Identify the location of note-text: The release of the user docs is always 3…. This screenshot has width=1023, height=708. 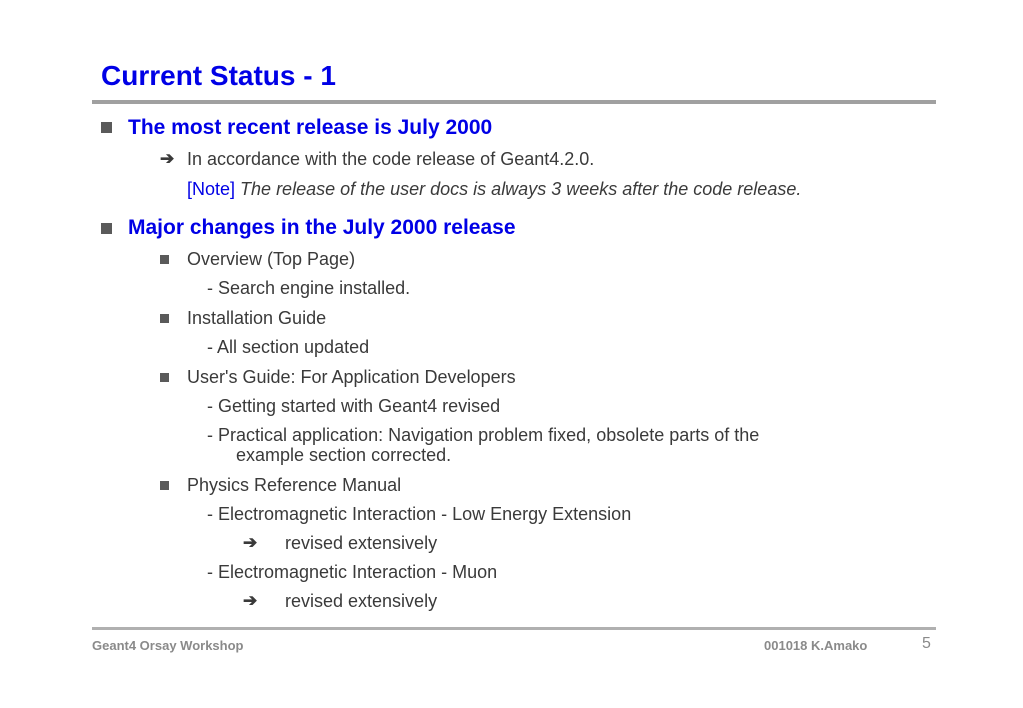
(521, 189).